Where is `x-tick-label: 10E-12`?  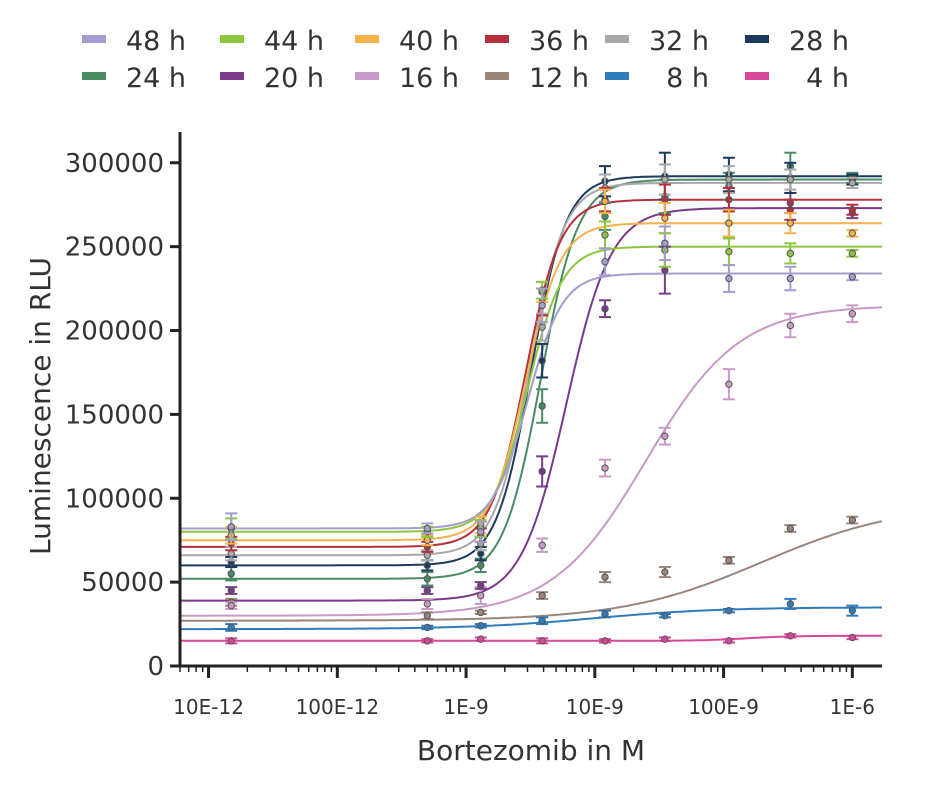 x-tick-label: 10E-12 is located at coordinates (208, 707).